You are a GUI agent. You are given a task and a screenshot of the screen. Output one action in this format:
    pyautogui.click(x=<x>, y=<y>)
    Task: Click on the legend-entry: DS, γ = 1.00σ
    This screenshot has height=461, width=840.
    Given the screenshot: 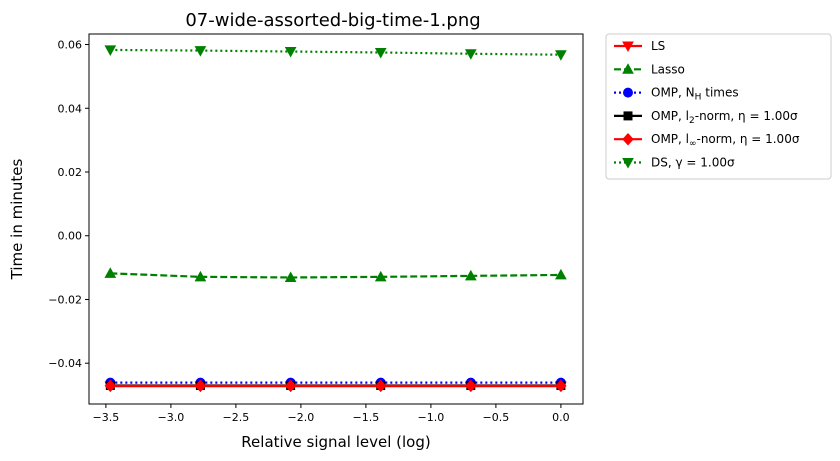 What is the action you would take?
    pyautogui.click(x=674, y=163)
    